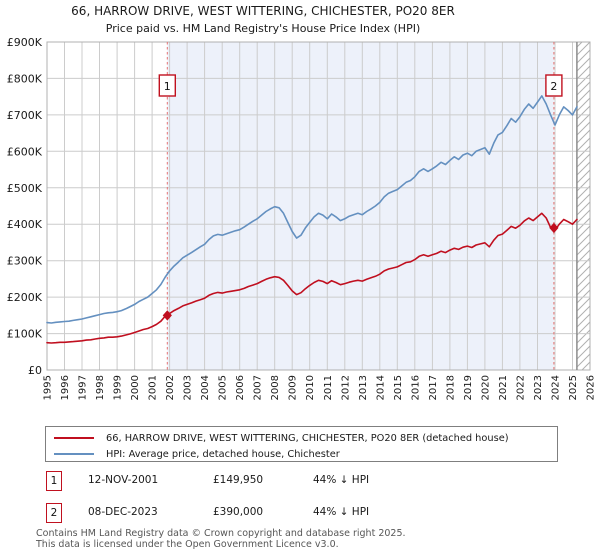 Image resolution: width=600 pixels, height=560 pixels. Describe the element at coordinates (100, 387) in the screenshot. I see `svg-text: 1998` at that location.